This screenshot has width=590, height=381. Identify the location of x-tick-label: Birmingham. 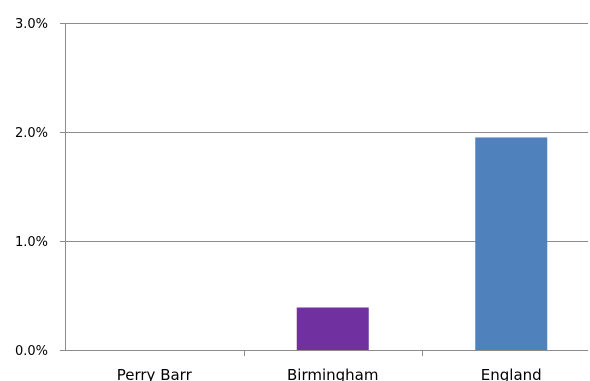
(332, 373).